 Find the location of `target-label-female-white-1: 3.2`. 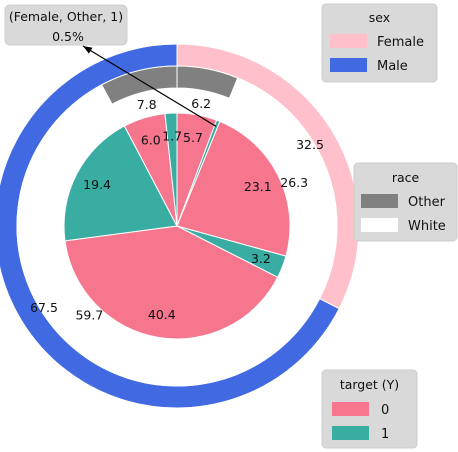

target-label-female-white-1: 3.2 is located at coordinates (261, 258).